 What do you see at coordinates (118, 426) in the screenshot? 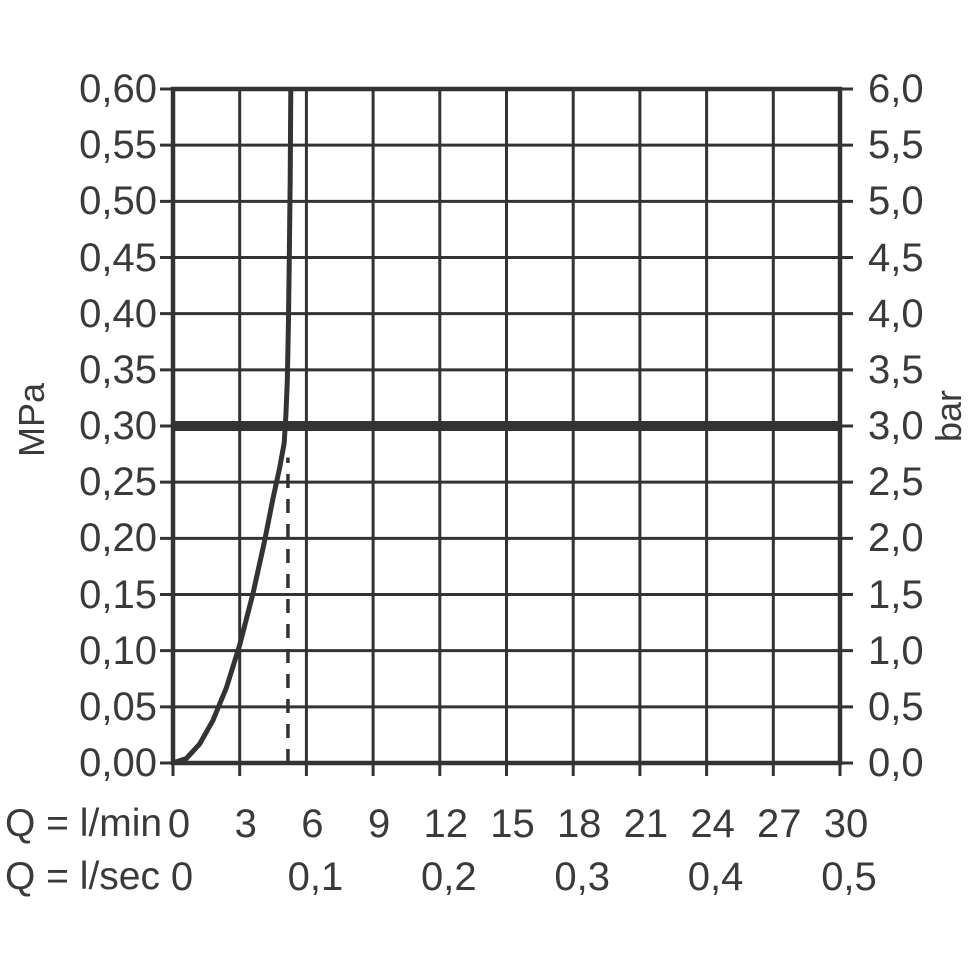
I see `mpa-tick-label: 0,30` at bounding box center [118, 426].